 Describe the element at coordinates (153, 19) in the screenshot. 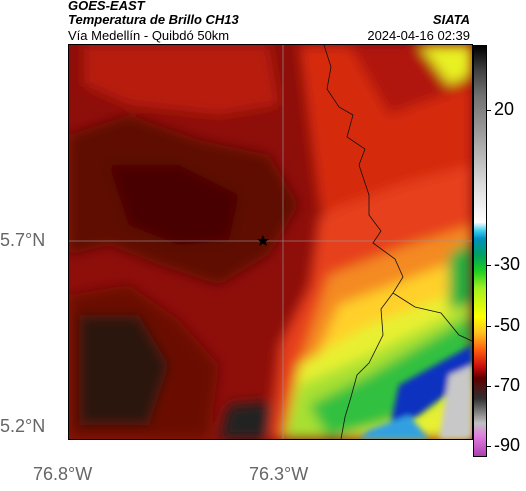

I see `product-title: Temperatura de Brillo CH13` at that location.